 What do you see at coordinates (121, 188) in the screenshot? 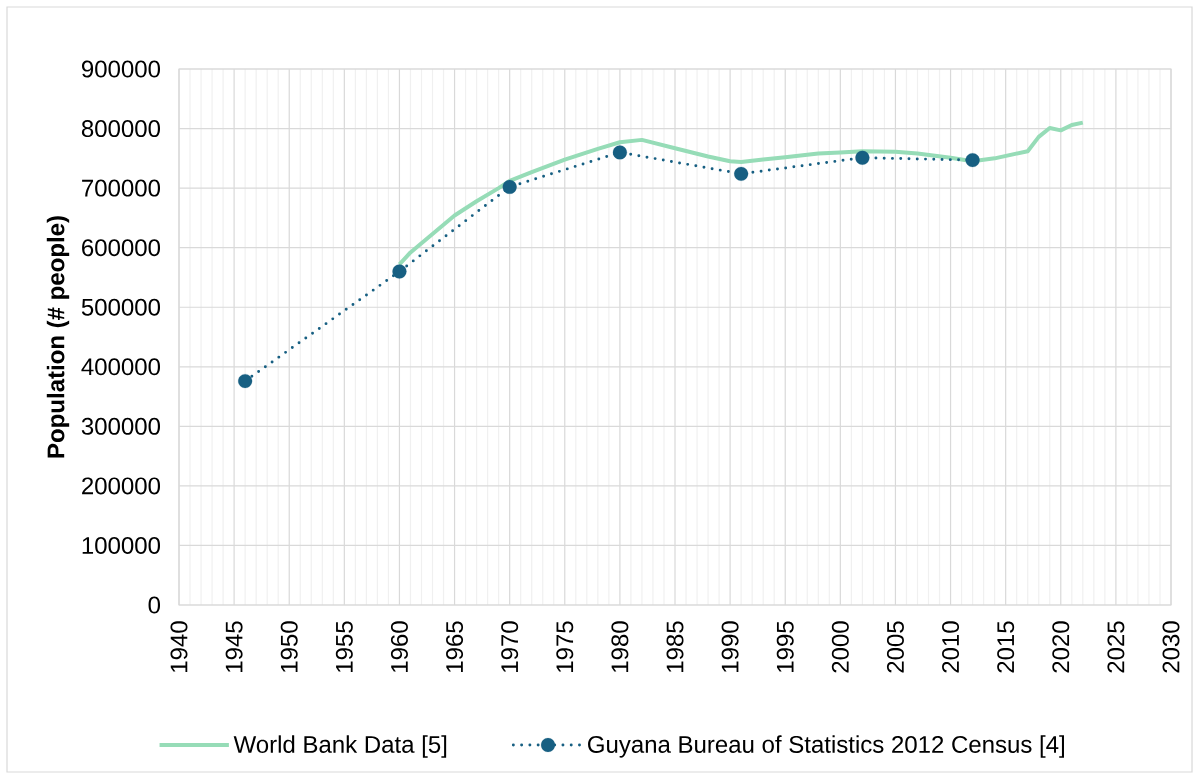
I see `y-tick-label: 700000` at bounding box center [121, 188].